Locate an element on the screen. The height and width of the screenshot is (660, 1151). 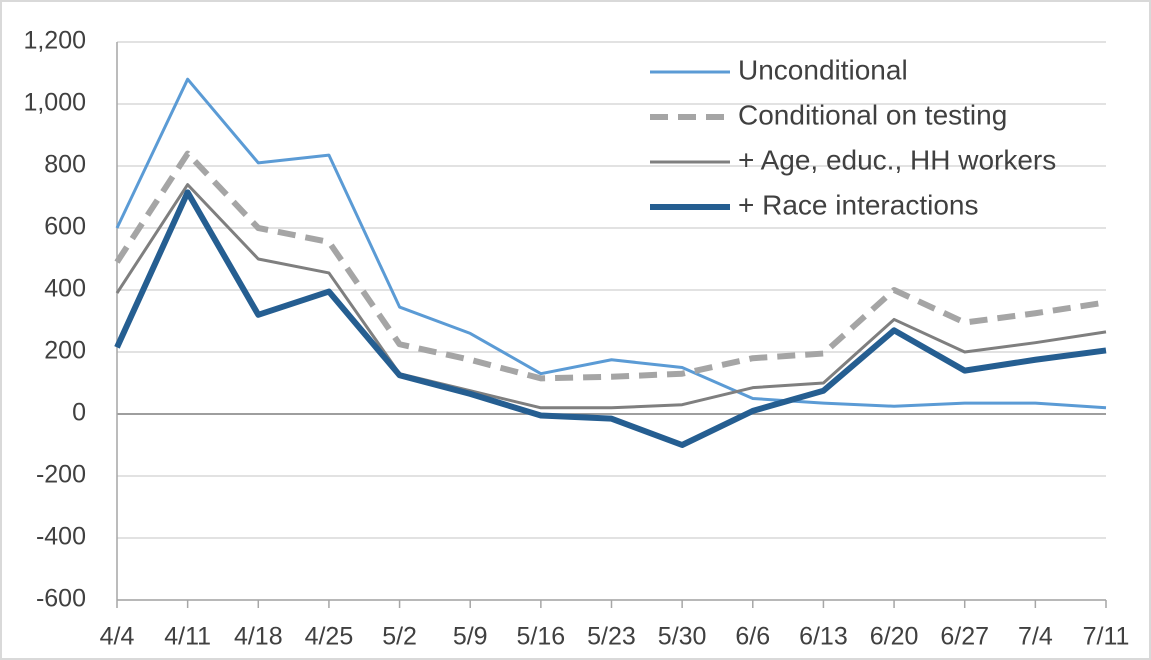
y-tick-label: 400 is located at coordinates (65, 289).